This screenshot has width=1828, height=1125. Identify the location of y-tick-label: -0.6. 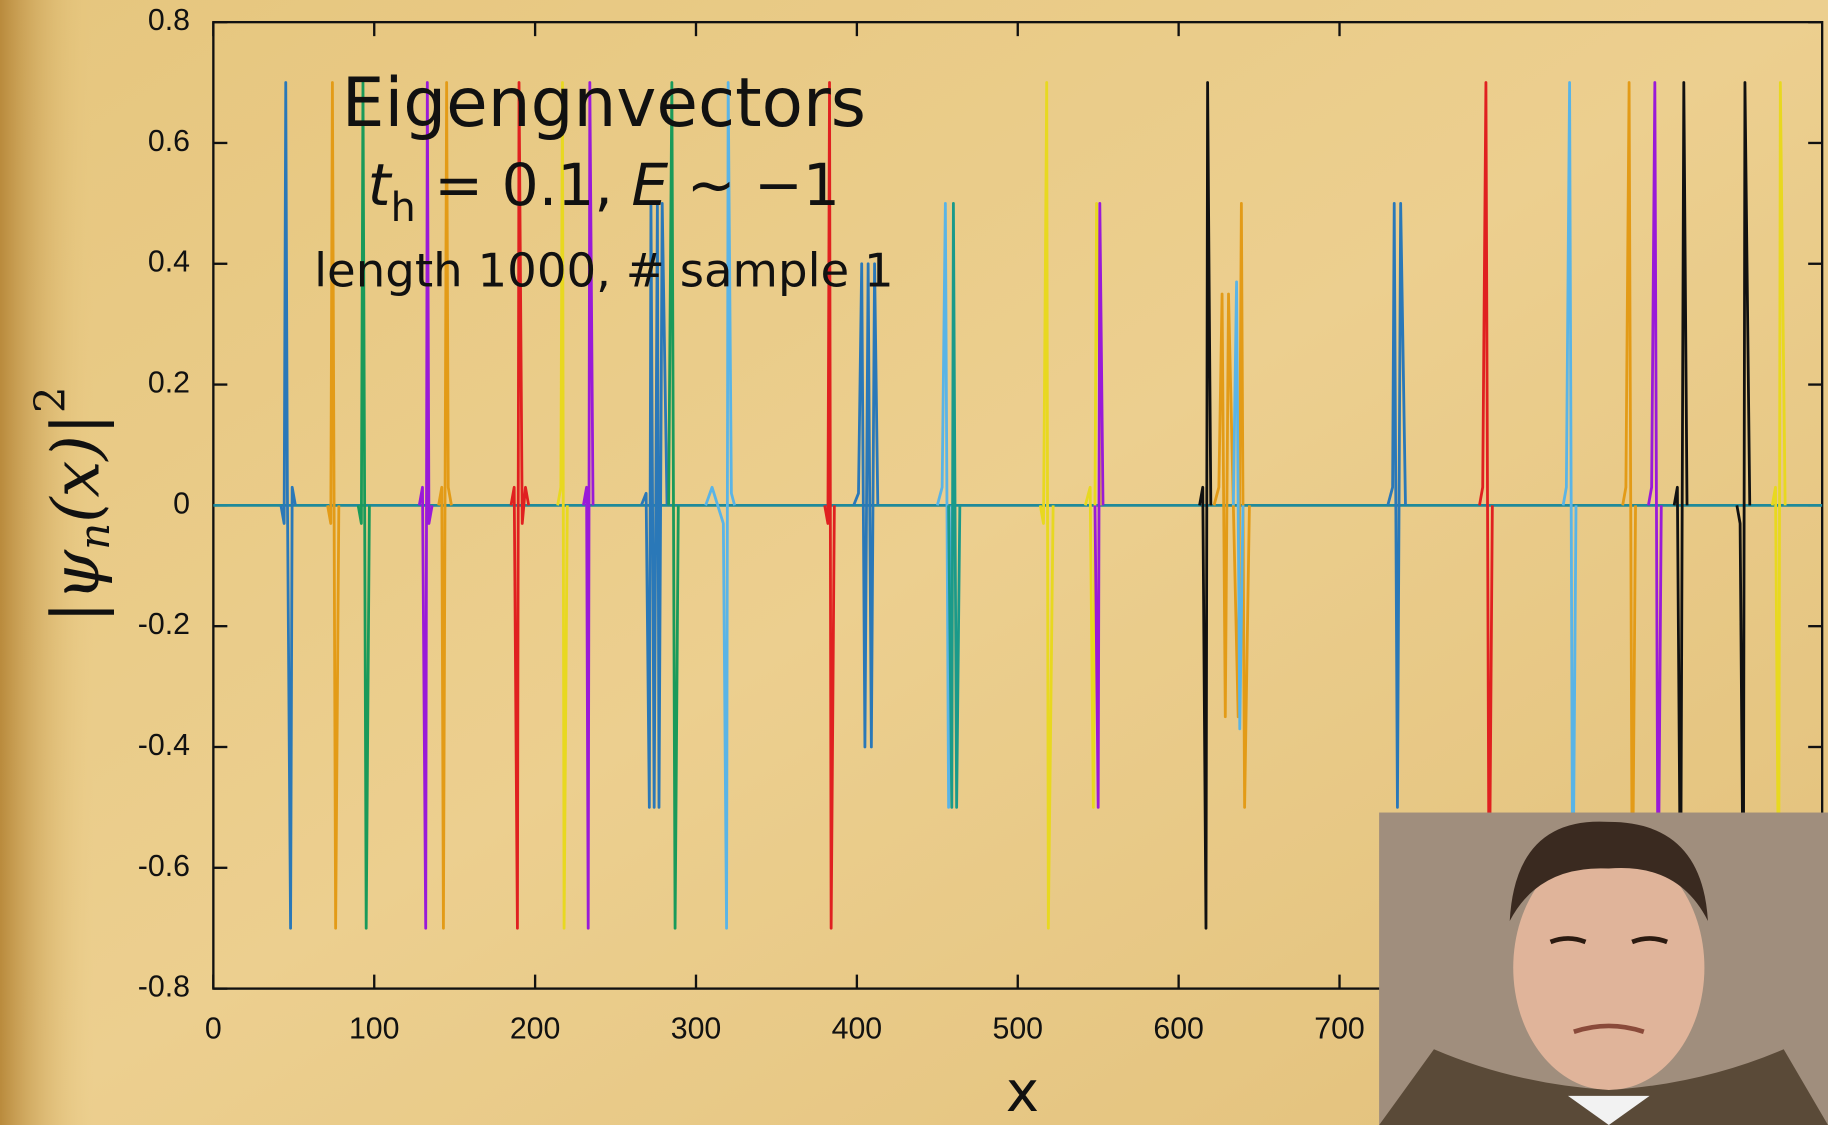
(164, 866).